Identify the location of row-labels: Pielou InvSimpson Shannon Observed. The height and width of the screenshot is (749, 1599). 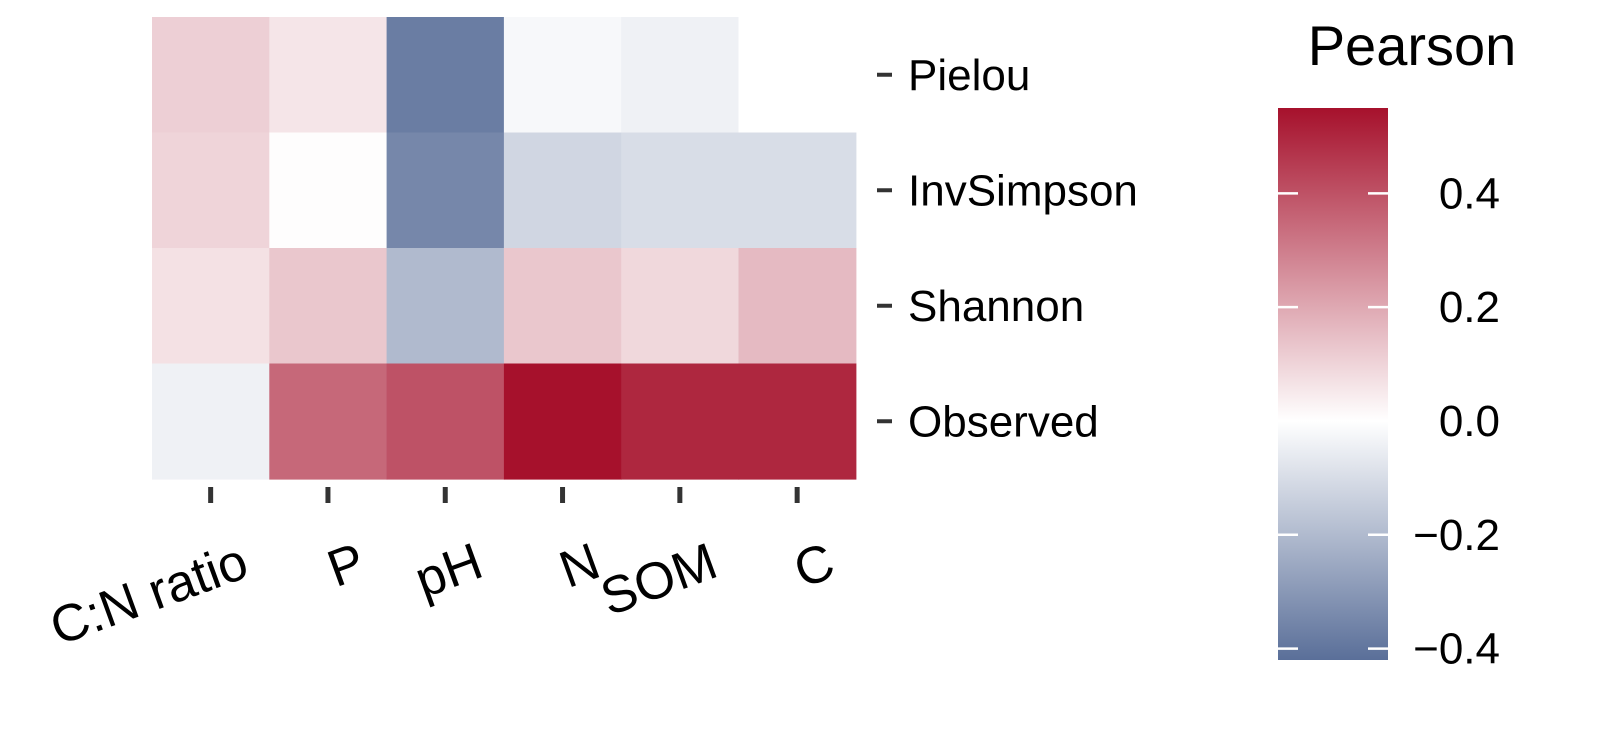
(1007, 248).